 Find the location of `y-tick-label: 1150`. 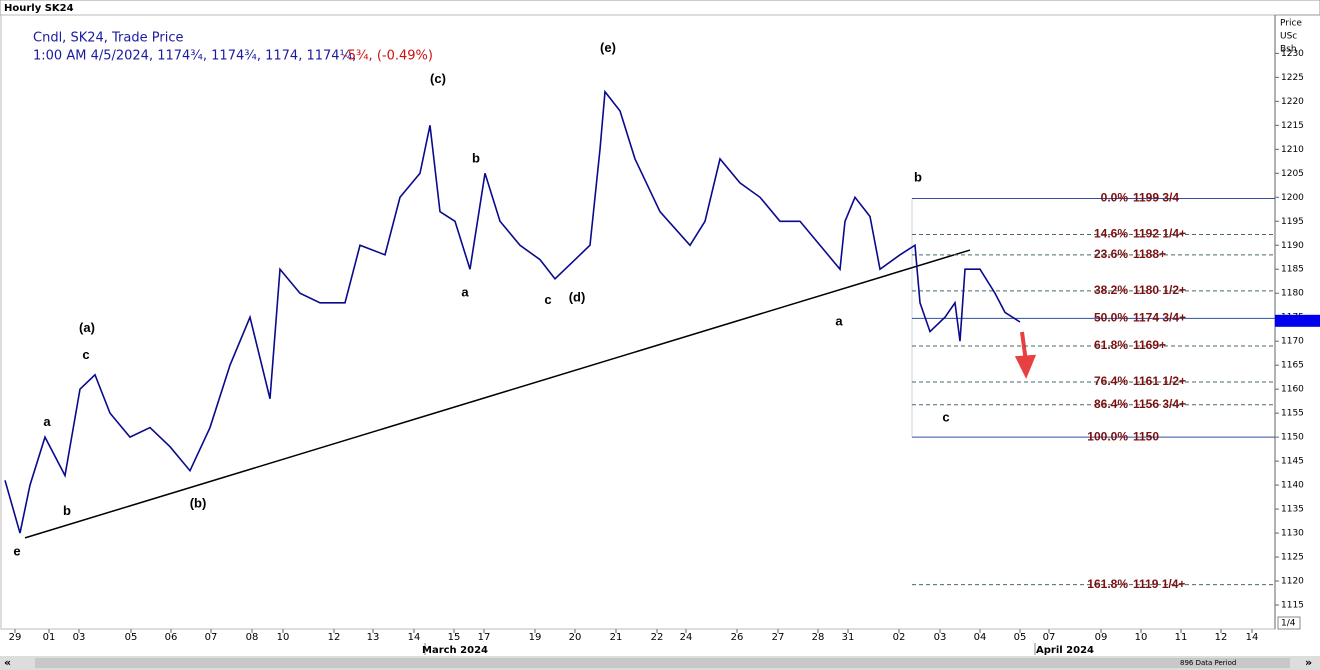

y-tick-label: 1150 is located at coordinates (1292, 438).